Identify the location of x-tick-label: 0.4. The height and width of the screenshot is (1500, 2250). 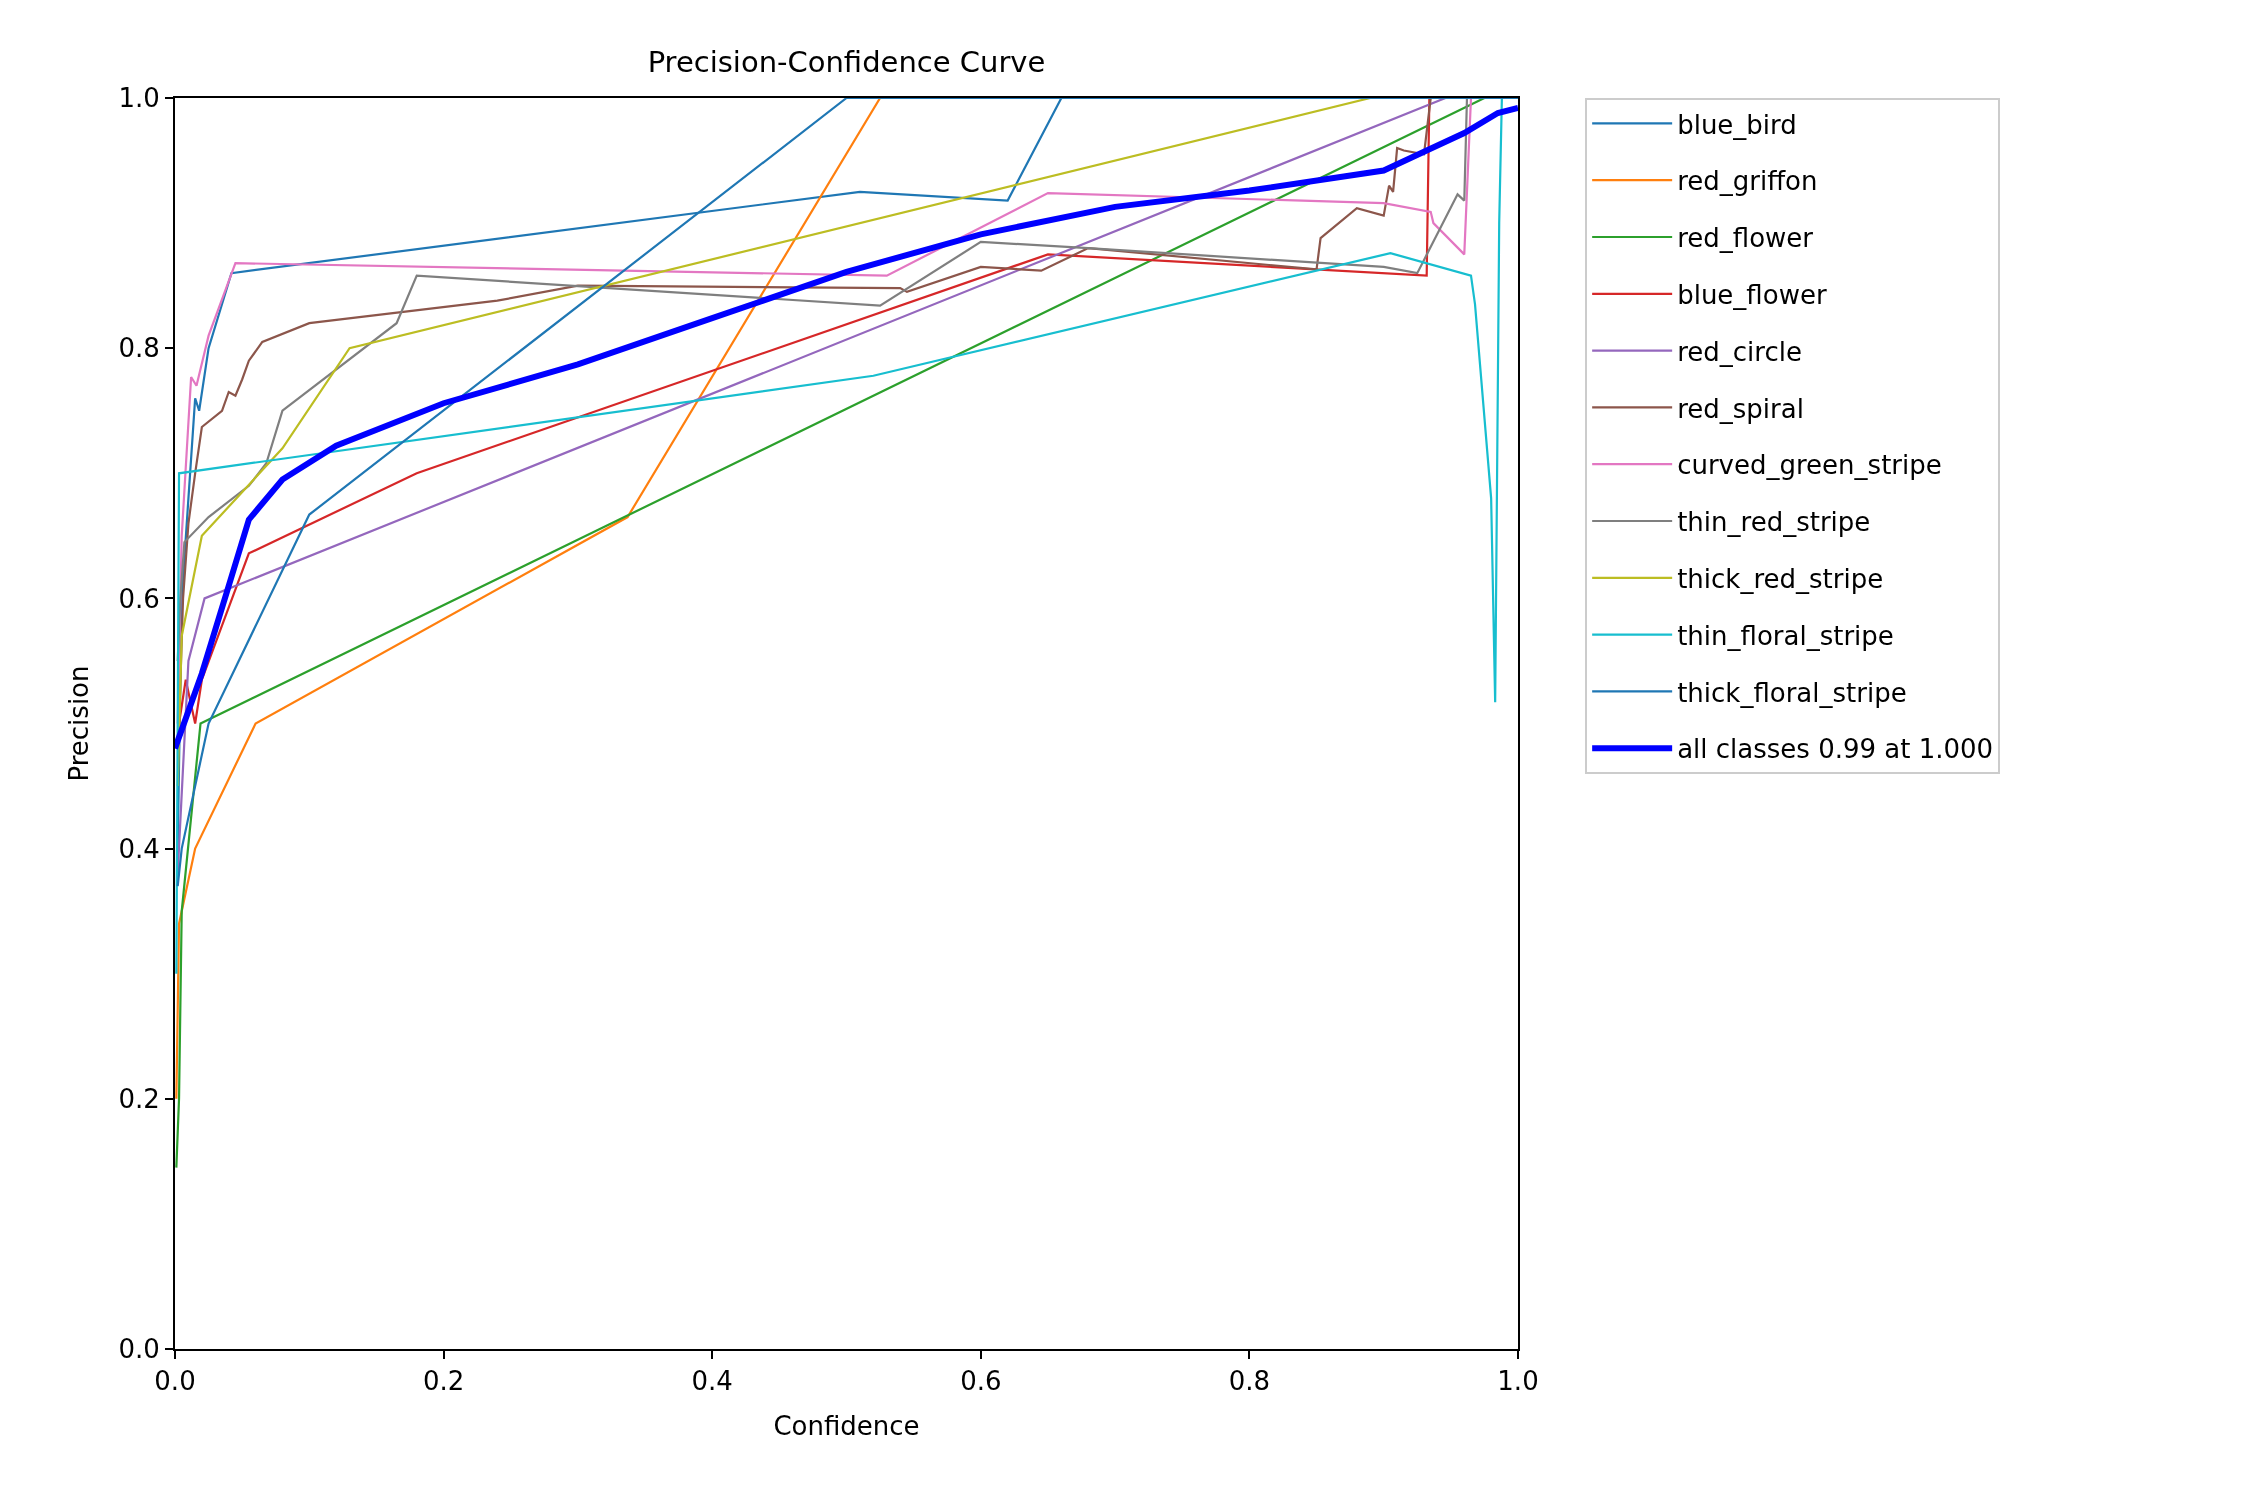
(712, 1381).